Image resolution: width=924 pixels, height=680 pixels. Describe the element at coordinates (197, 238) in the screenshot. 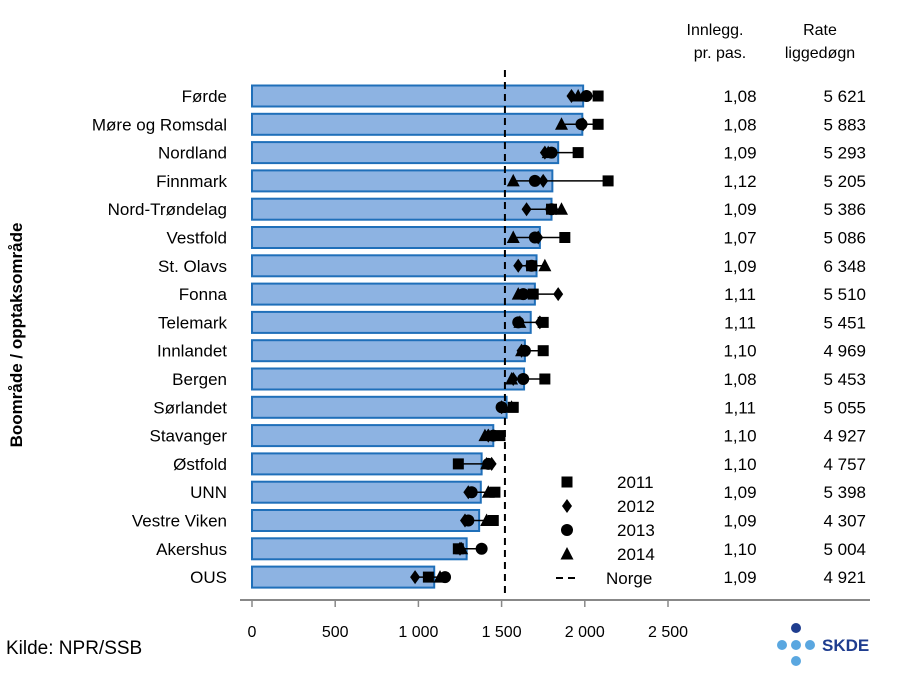

I see `category-label: Vestfold` at that location.